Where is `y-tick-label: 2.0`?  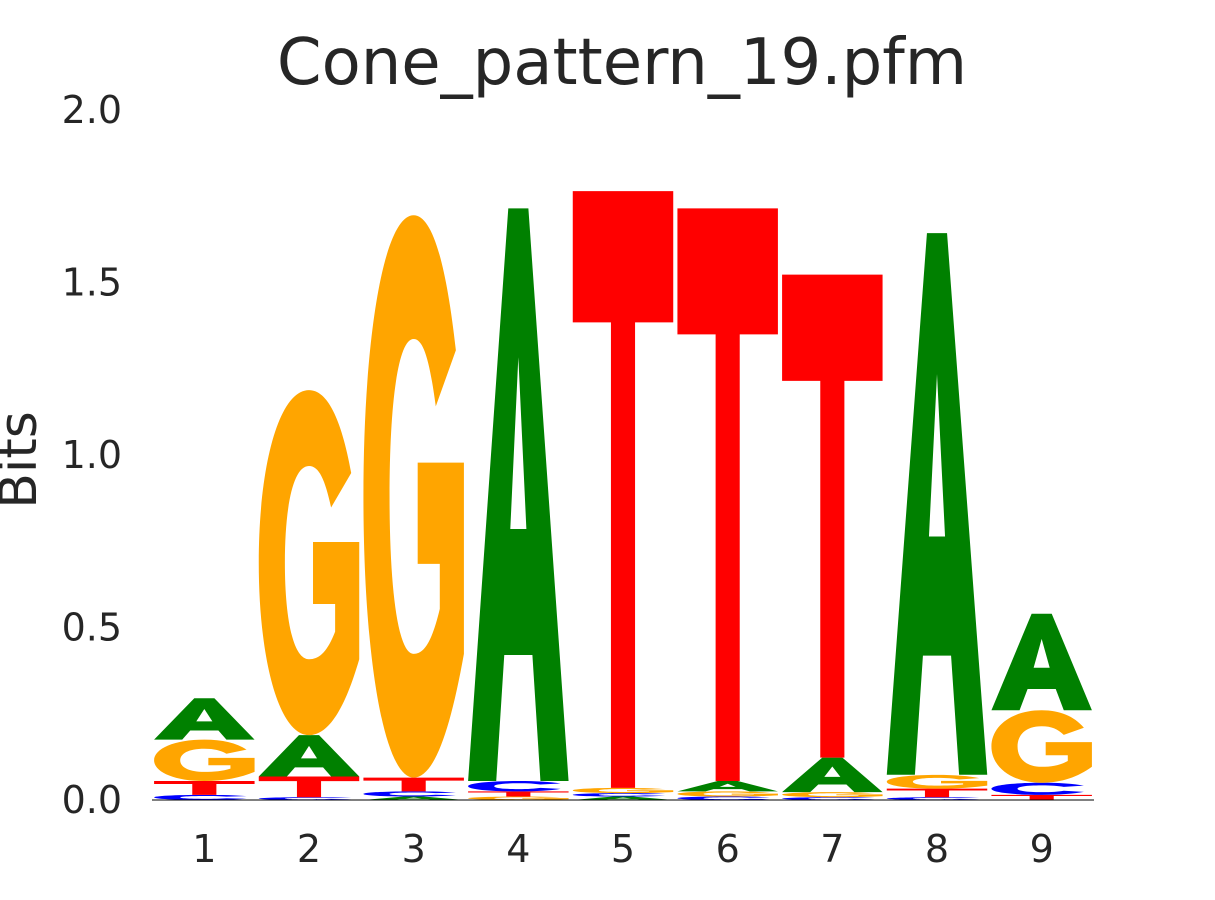
y-tick-label: 2.0 is located at coordinates (92, 110).